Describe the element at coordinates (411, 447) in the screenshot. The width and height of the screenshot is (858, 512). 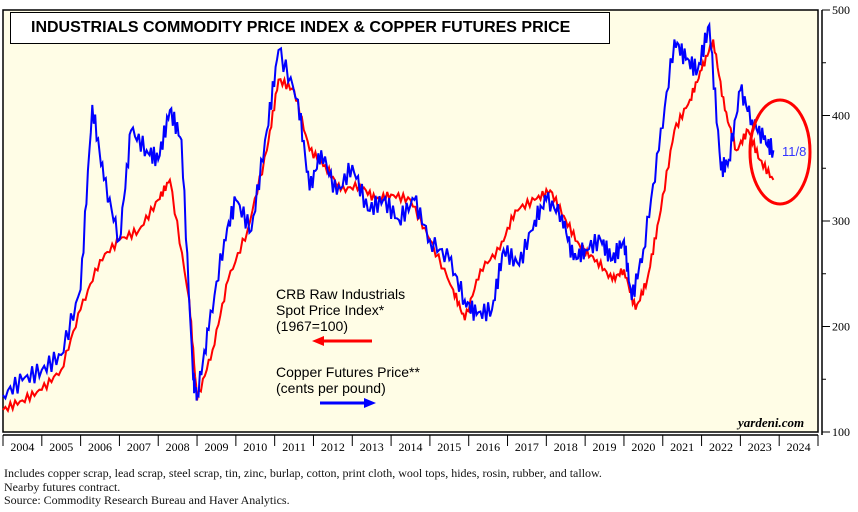
I see `x-tick-label: 2014` at that location.